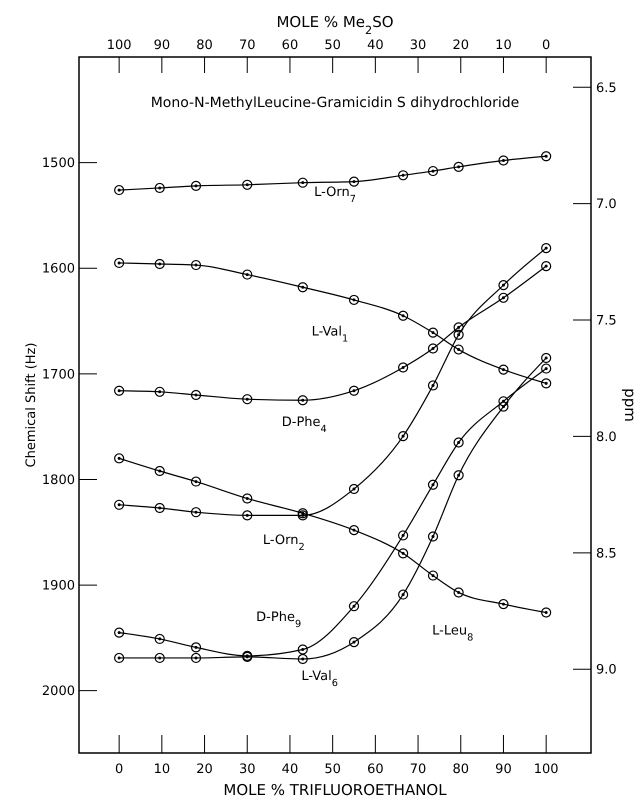 This screenshot has width=639, height=801. What do you see at coordinates (58, 480) in the screenshot?
I see `y-tick-label: 1800` at bounding box center [58, 480].